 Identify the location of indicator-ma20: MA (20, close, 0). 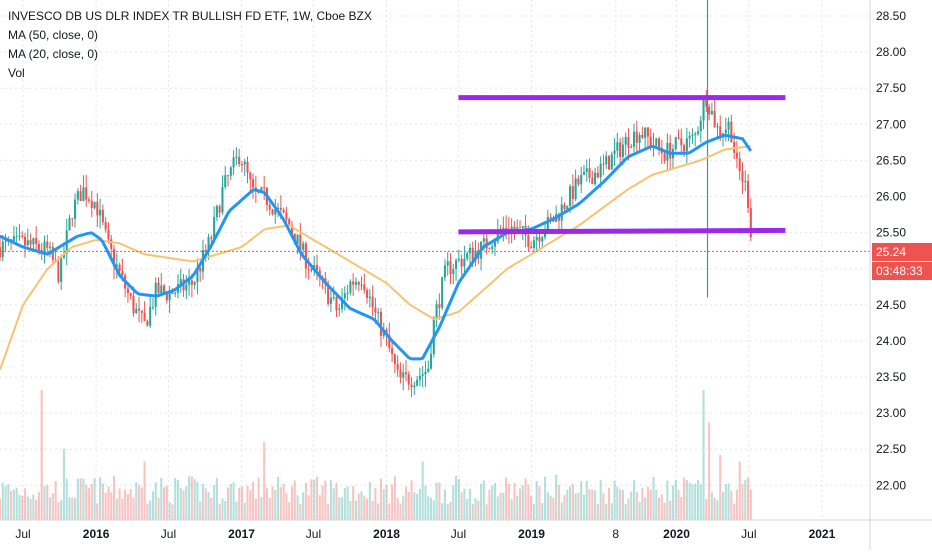
(53, 54).